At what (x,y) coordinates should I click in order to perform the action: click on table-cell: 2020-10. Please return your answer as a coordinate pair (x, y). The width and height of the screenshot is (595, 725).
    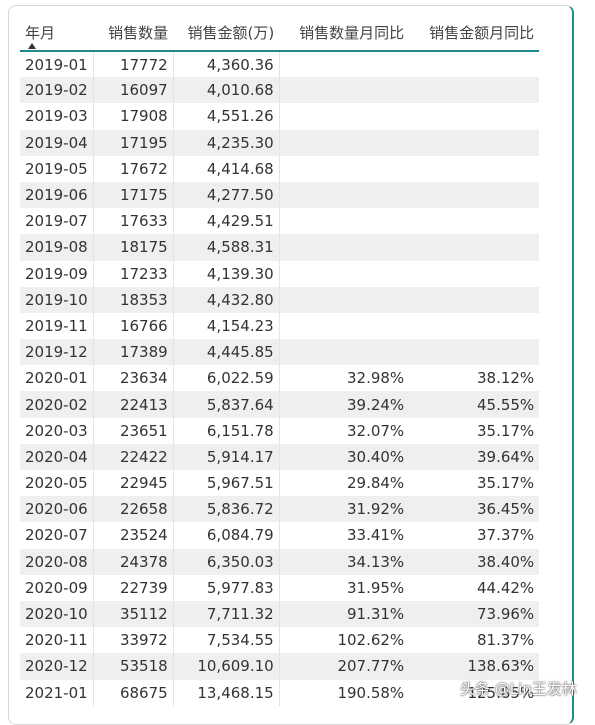
    Looking at the image, I should click on (57, 614).